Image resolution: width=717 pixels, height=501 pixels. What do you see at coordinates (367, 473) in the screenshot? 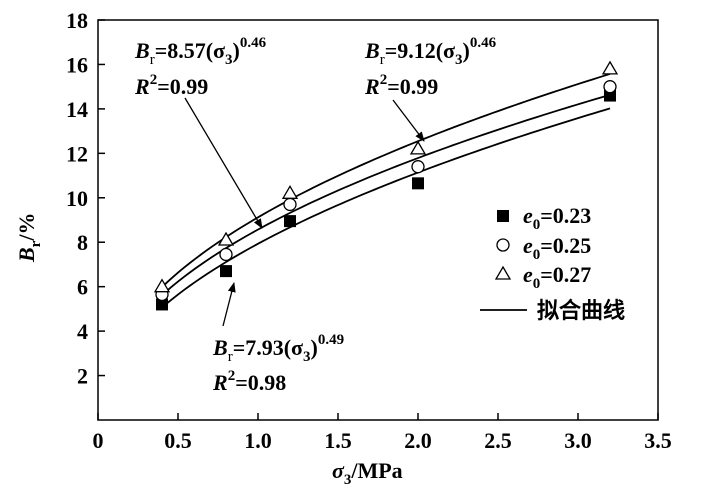
I see `x-axis-title: σ3/MPa` at bounding box center [367, 473].